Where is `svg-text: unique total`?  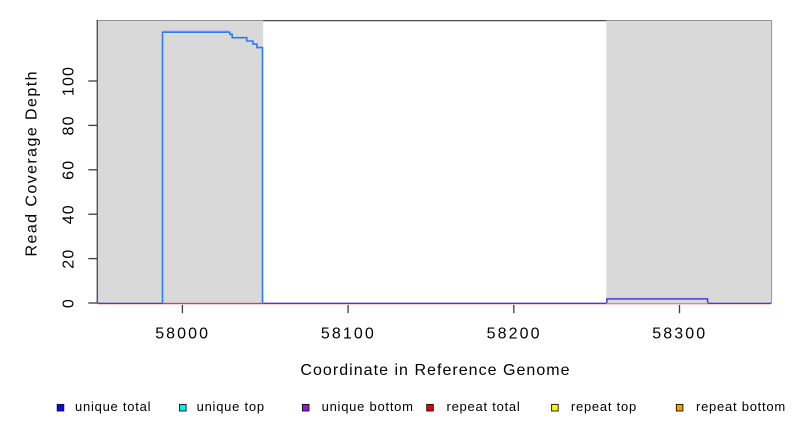
svg-text: unique total is located at coordinates (113, 406).